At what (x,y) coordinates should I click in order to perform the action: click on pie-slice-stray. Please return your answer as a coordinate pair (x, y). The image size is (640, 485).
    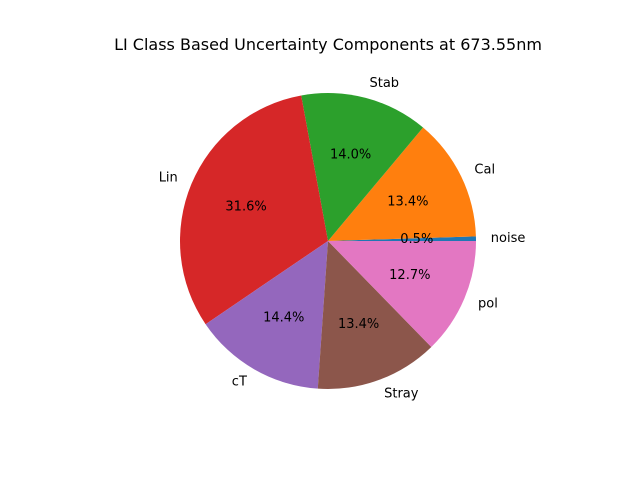
    Looking at the image, I should click on (374, 315).